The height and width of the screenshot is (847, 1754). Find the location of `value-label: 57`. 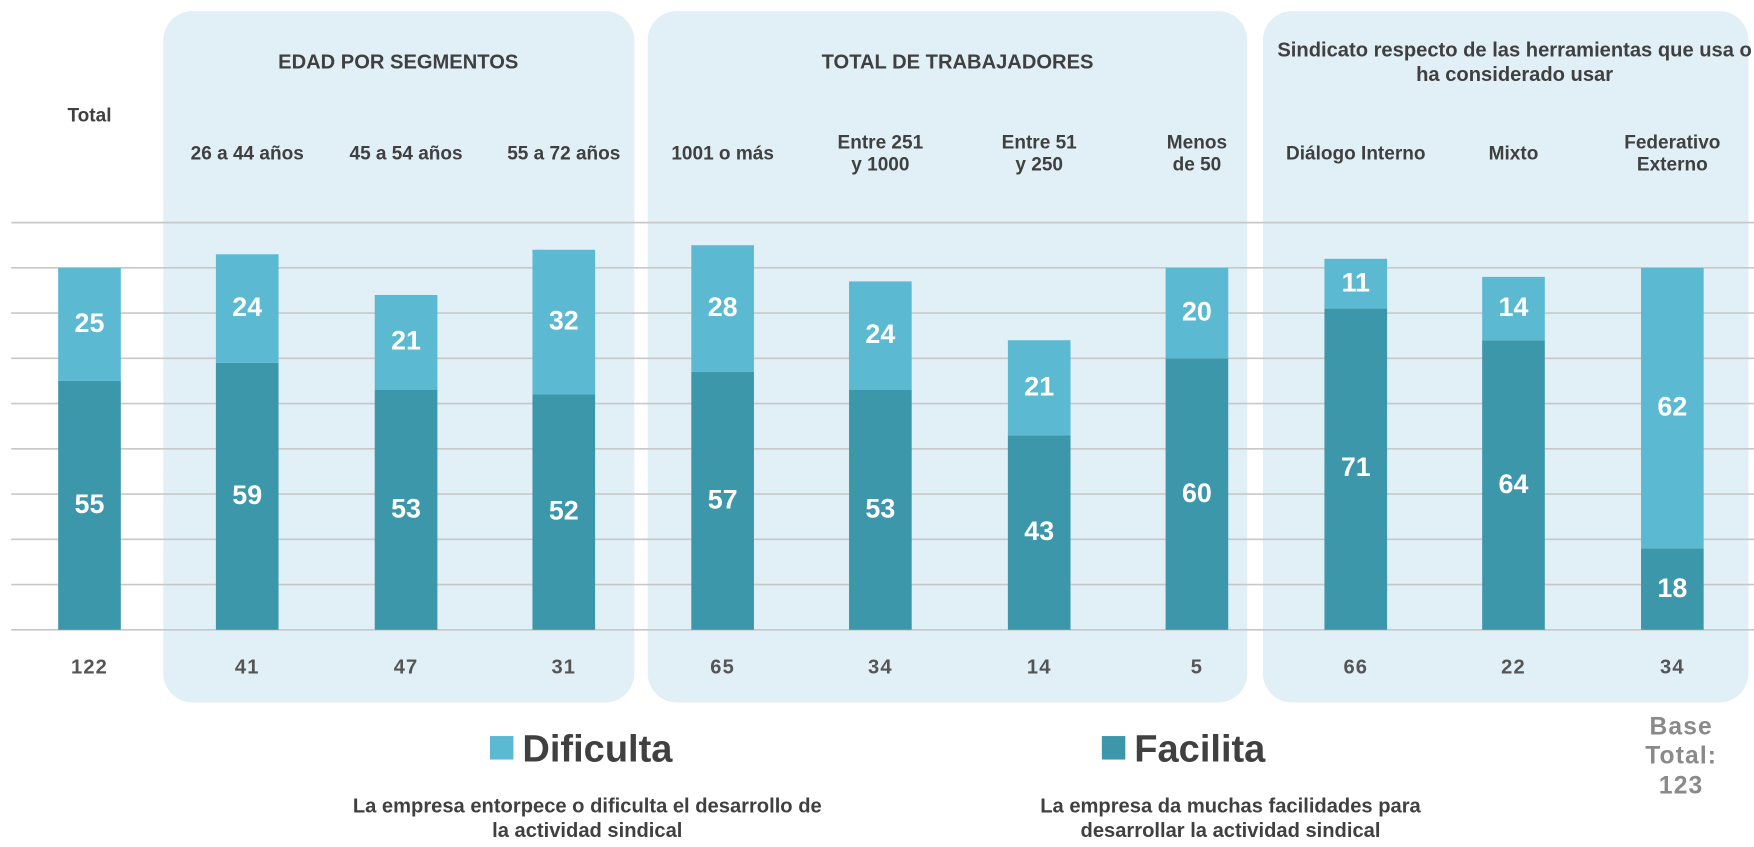

value-label: 57 is located at coordinates (722, 499).